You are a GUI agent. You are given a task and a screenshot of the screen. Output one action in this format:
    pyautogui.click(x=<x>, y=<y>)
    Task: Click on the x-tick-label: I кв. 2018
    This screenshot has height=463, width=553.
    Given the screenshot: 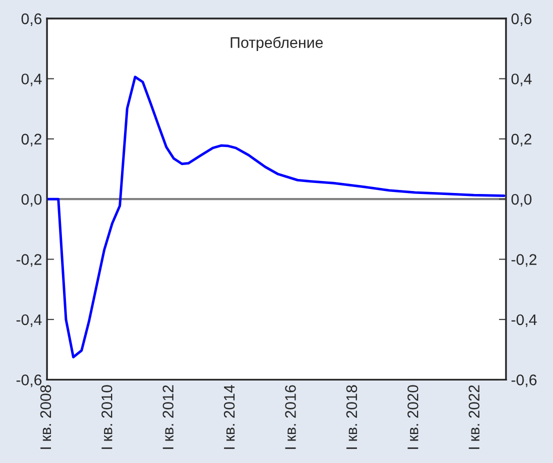 What is the action you would take?
    pyautogui.click(x=352, y=417)
    